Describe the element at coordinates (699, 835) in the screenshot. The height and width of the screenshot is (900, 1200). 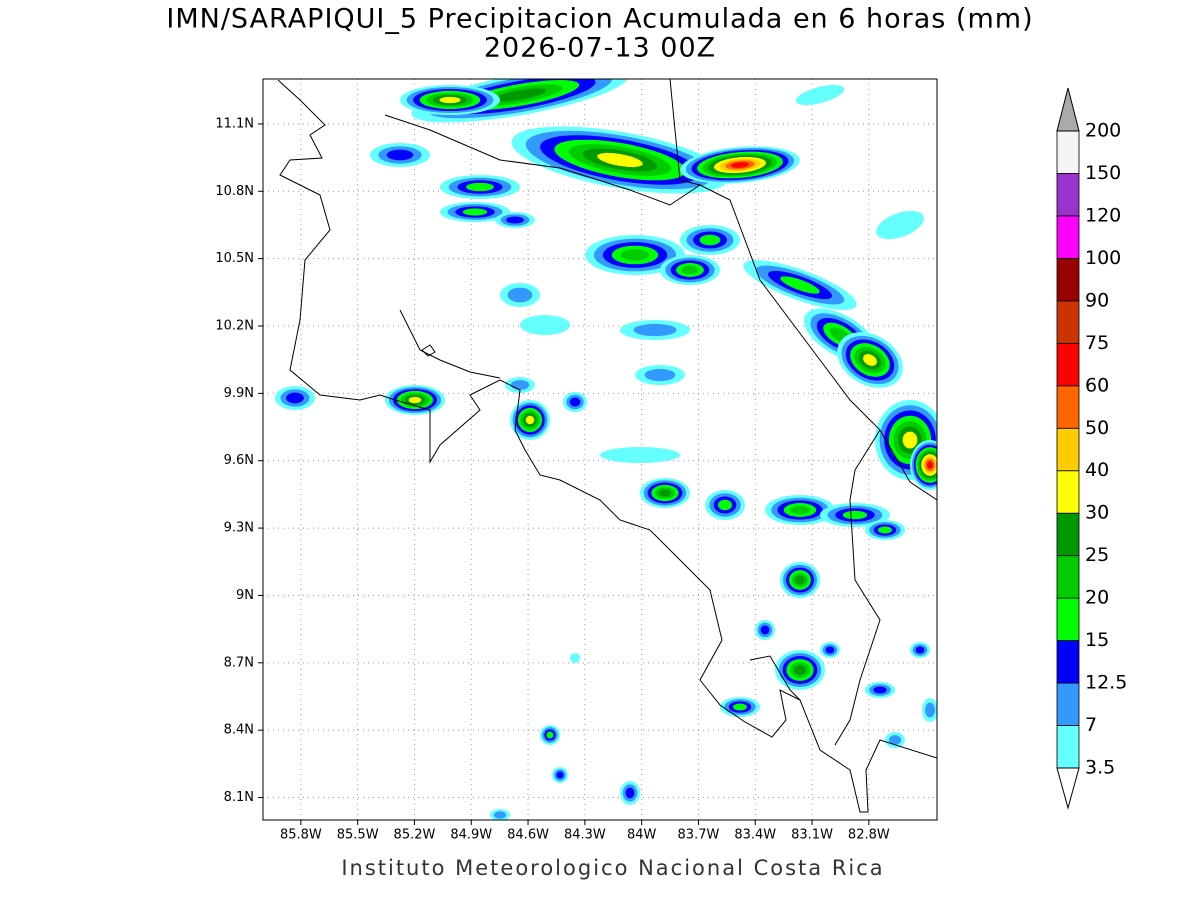
I see `x-tick-label: 83.7W` at that location.